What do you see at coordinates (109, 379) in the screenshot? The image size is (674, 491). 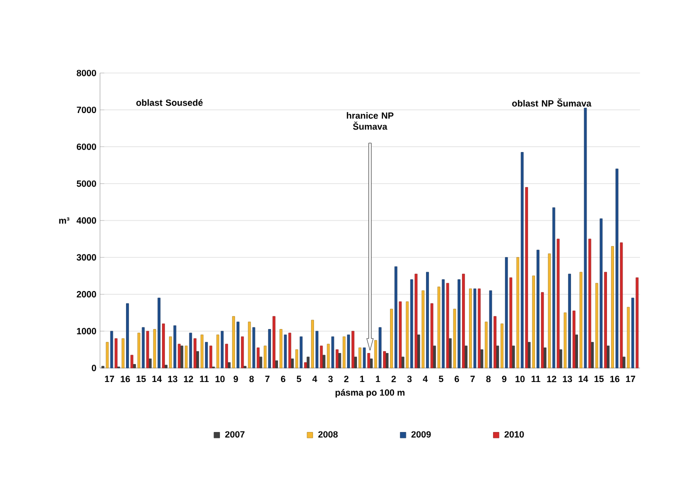 I see `x-tick-label: 17` at bounding box center [109, 379].